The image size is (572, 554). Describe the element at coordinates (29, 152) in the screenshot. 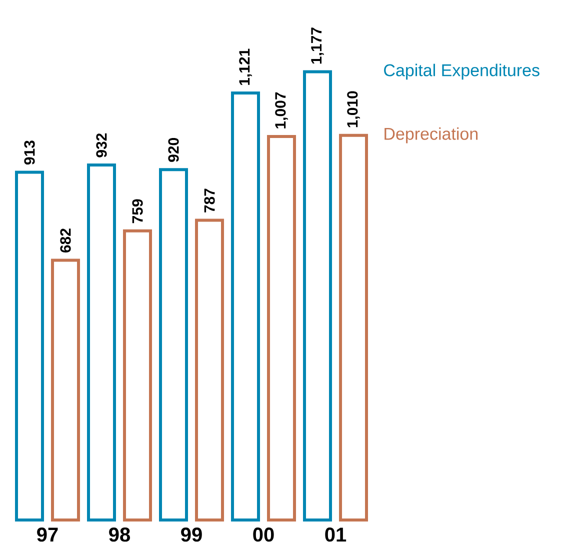

I see `data-label: 913` at that location.